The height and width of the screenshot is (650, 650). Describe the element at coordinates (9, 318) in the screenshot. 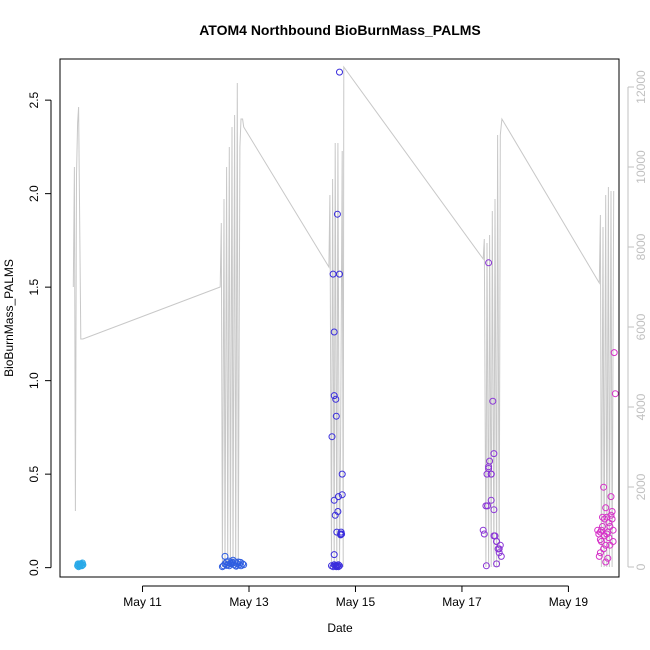

I see `y-axis-label: BioBurnMass_PALMS` at that location.